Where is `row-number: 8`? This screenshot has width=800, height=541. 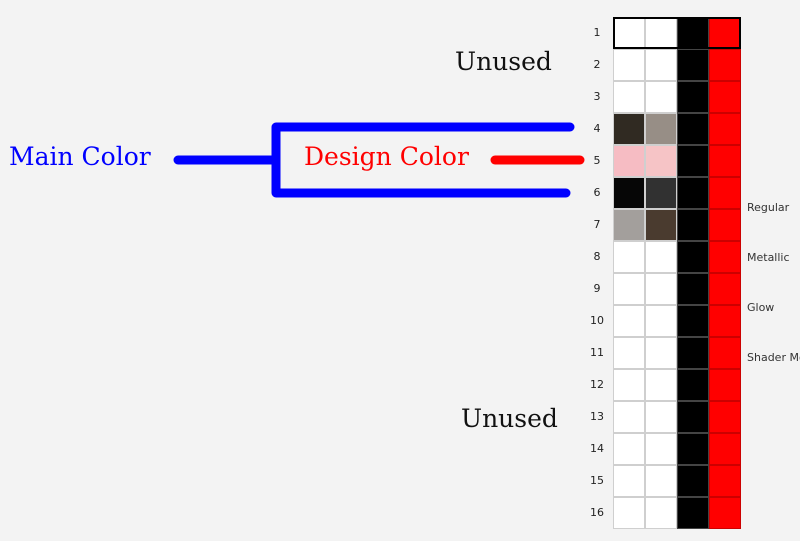
row-number: 8 is located at coordinates (597, 256).